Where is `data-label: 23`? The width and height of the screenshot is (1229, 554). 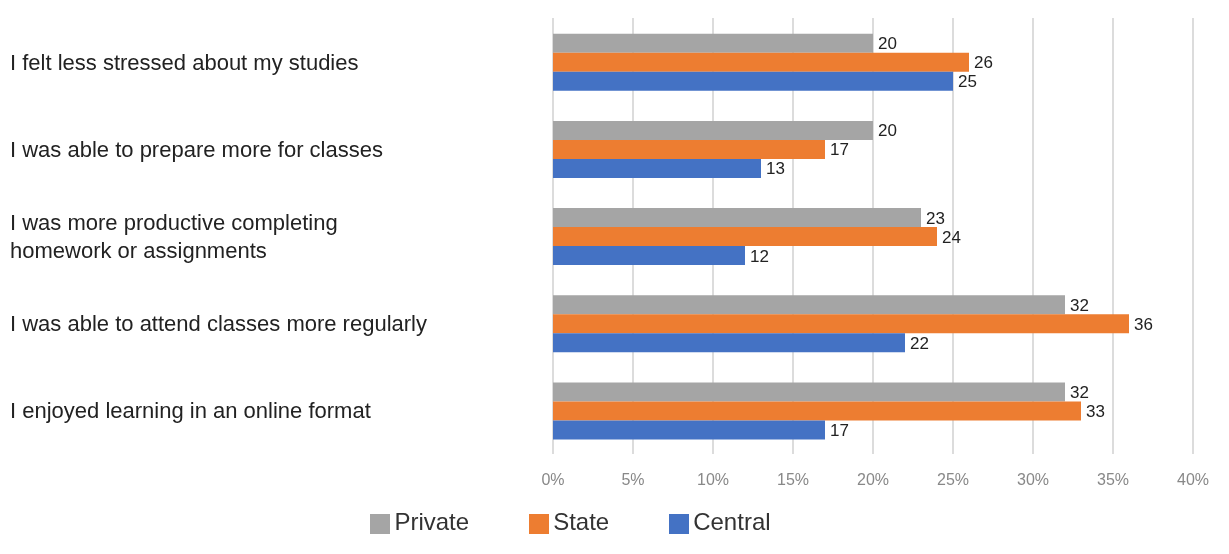
data-label: 23 is located at coordinates (935, 218).